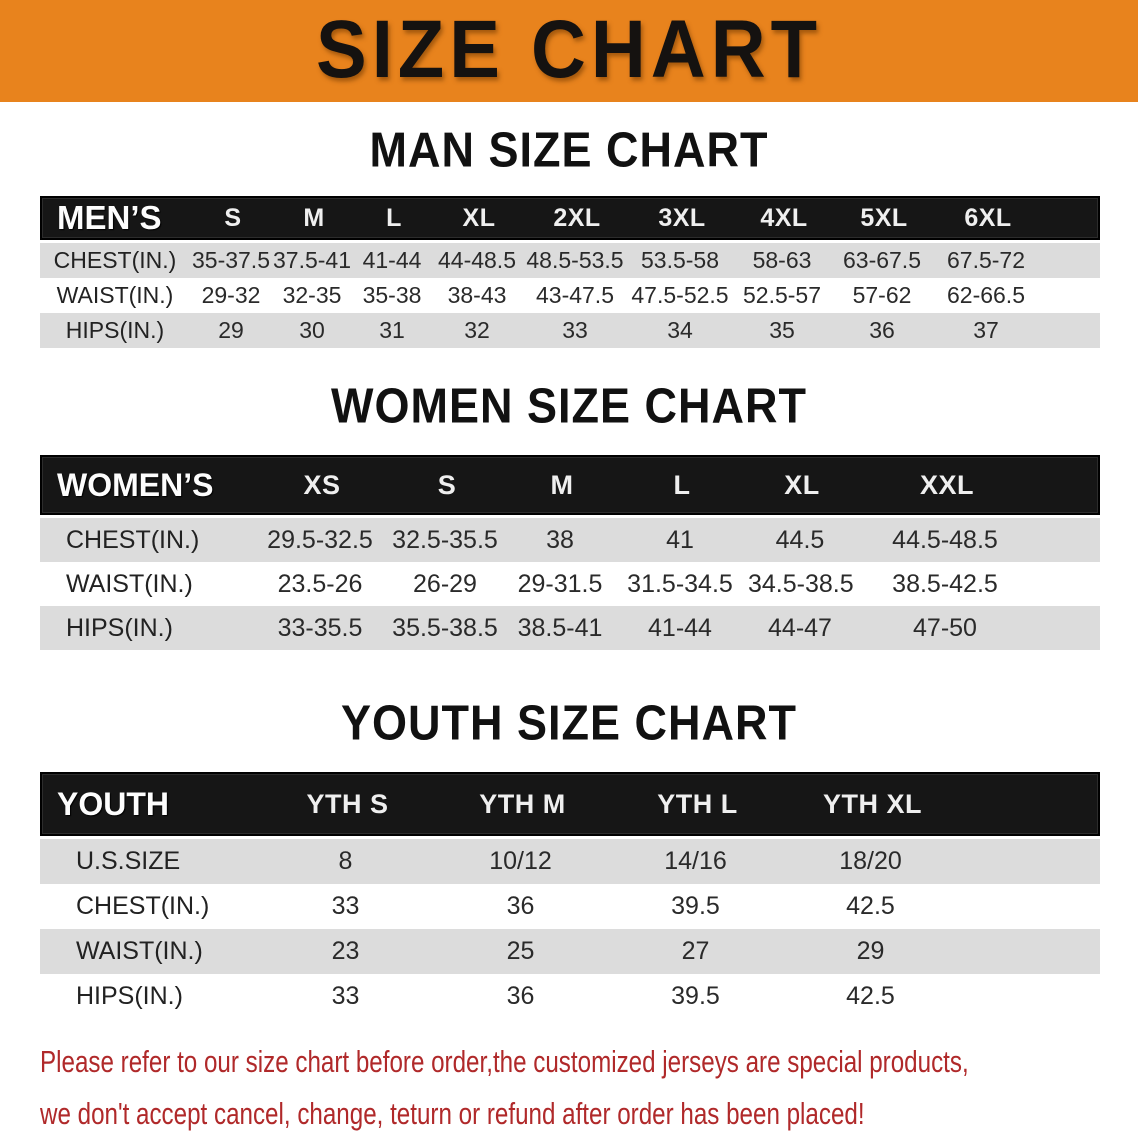 Image resolution: width=1138 pixels, height=1143 pixels. What do you see at coordinates (345, 861) in the screenshot?
I see `size-value-cell: 8` at bounding box center [345, 861].